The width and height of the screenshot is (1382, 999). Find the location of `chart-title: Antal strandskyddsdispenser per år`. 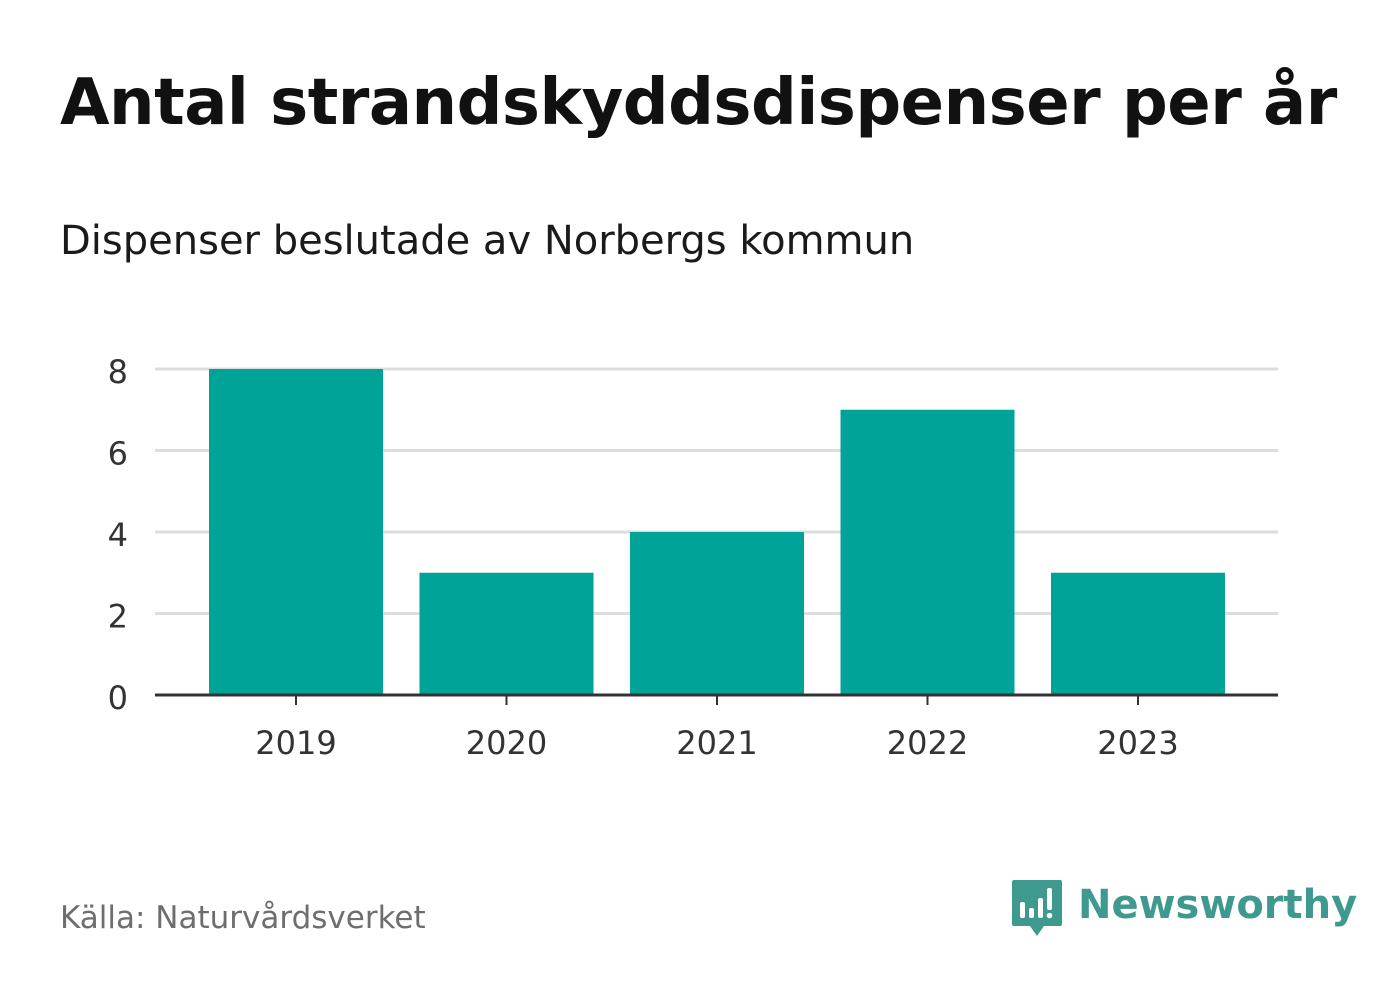

chart-title: Antal strandskyddsdispenser per år is located at coordinates (698, 103).